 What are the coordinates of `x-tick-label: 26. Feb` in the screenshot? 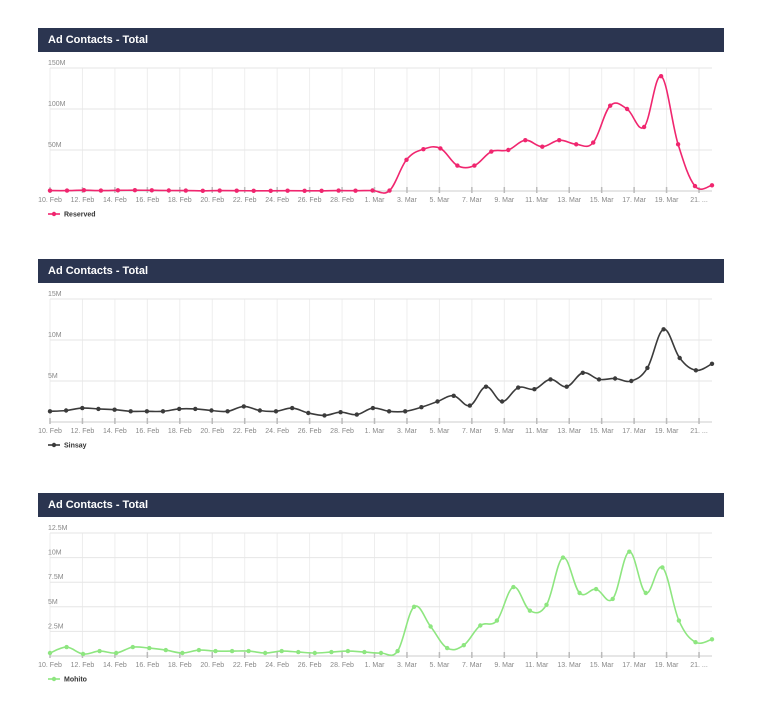 It's located at (310, 431).